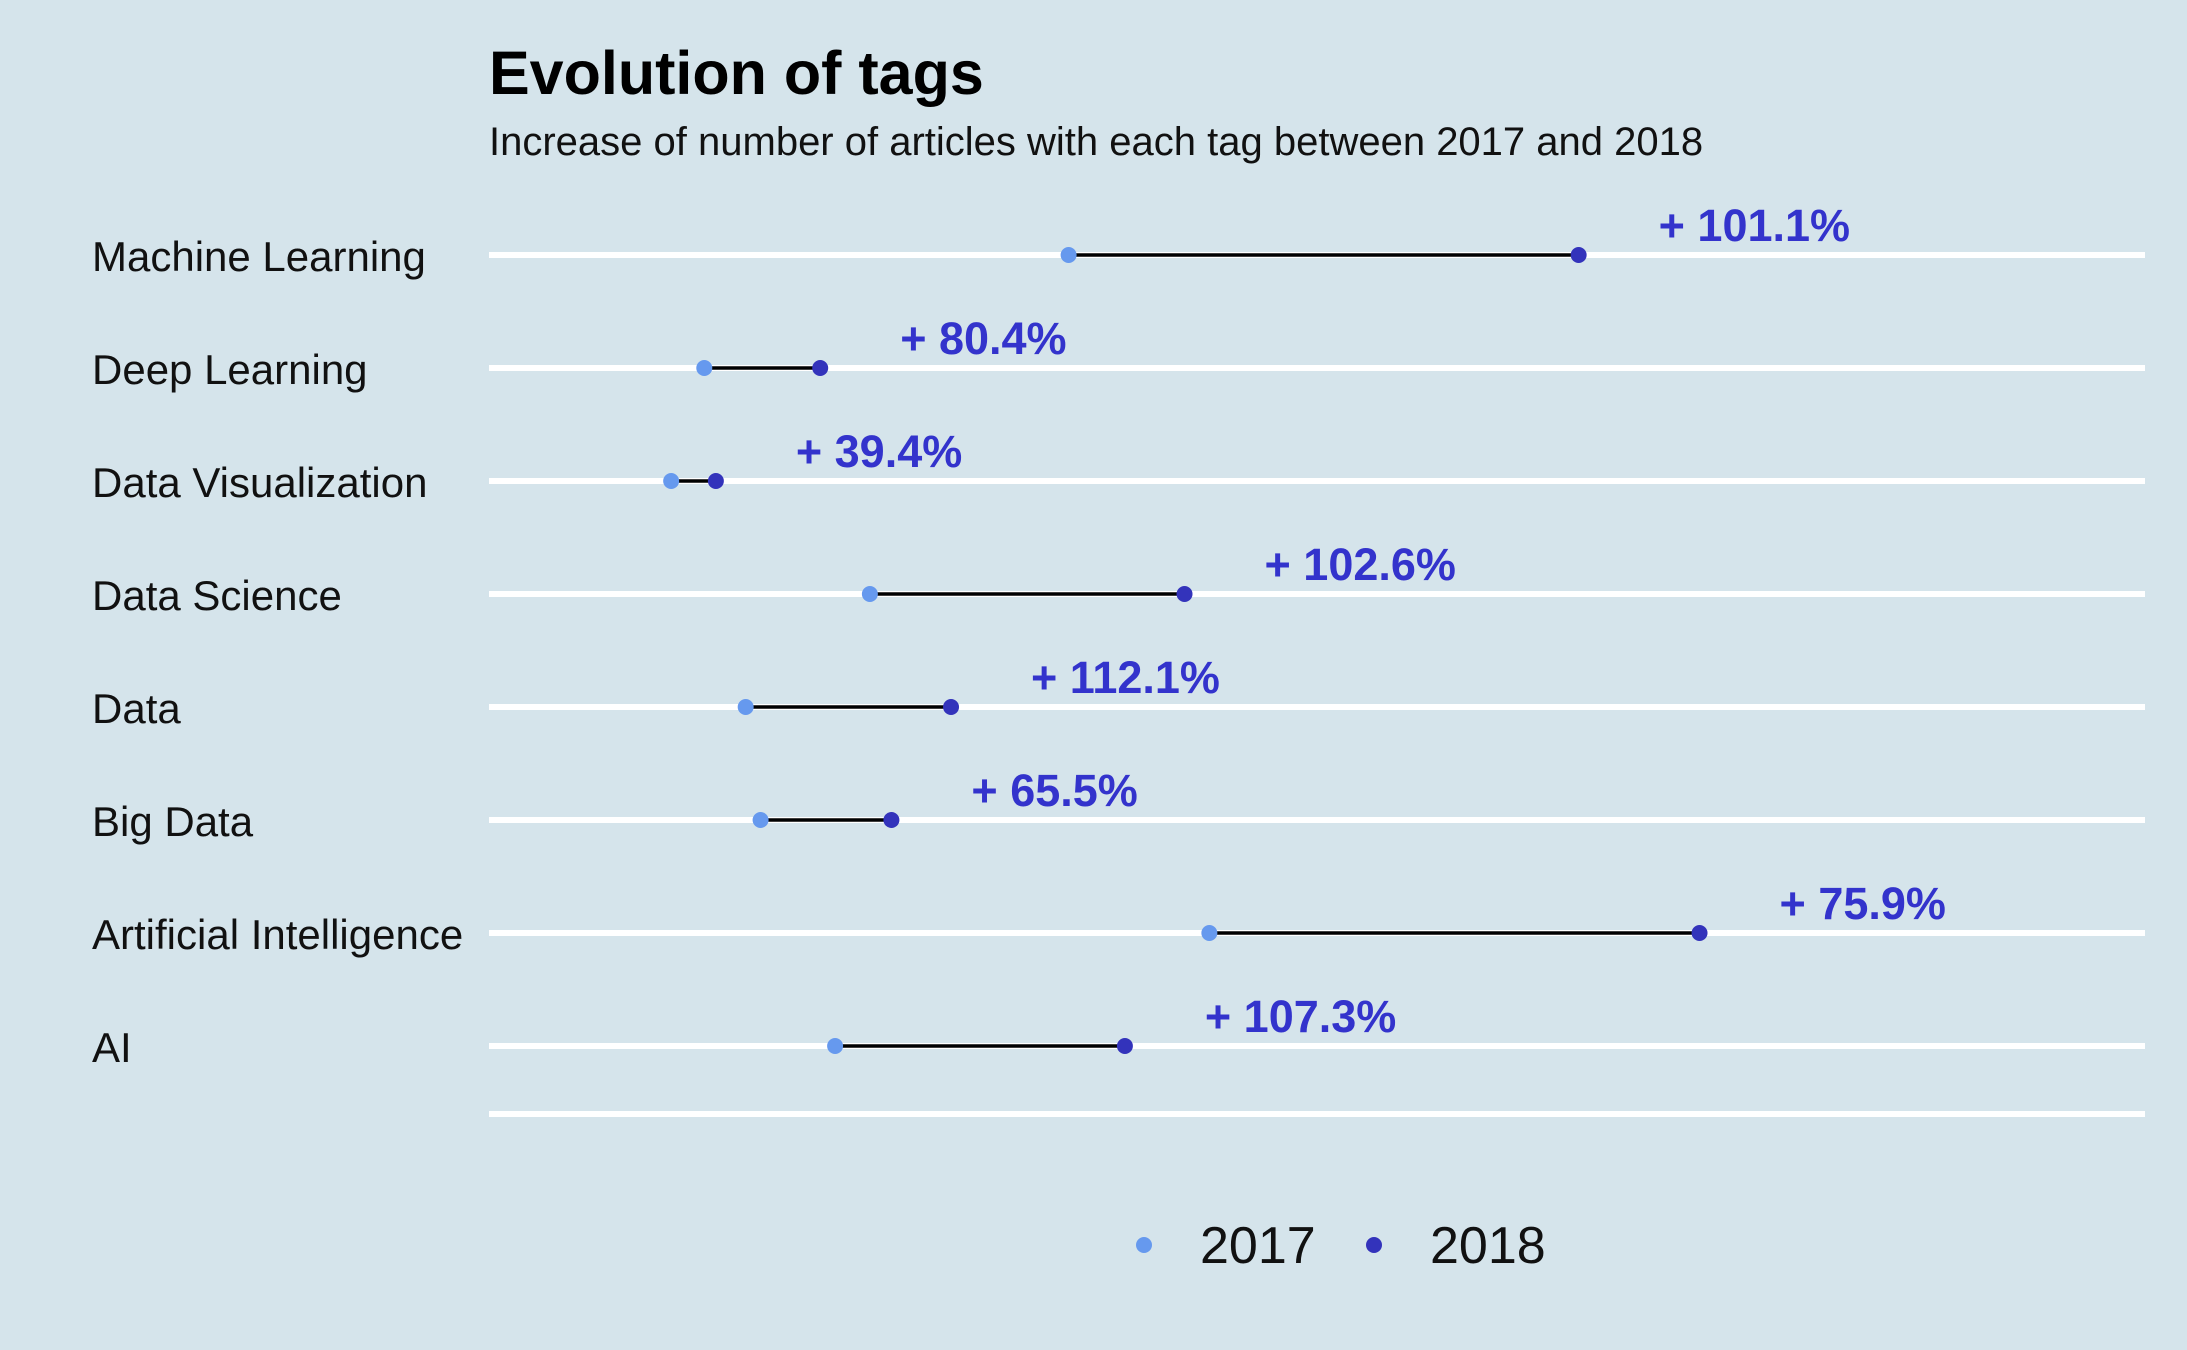  Describe the element at coordinates (1258, 1246) in the screenshot. I see `legend-label-2017: 2017` at that location.